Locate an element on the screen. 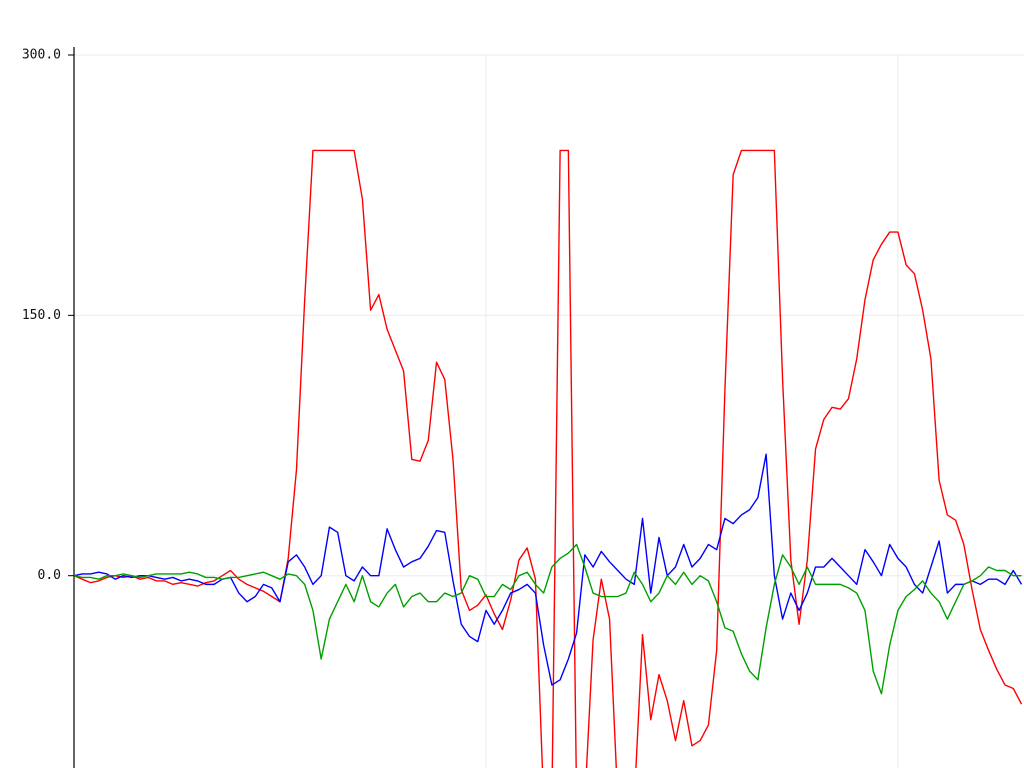  y-tick-label: 0.0 is located at coordinates (49, 575).